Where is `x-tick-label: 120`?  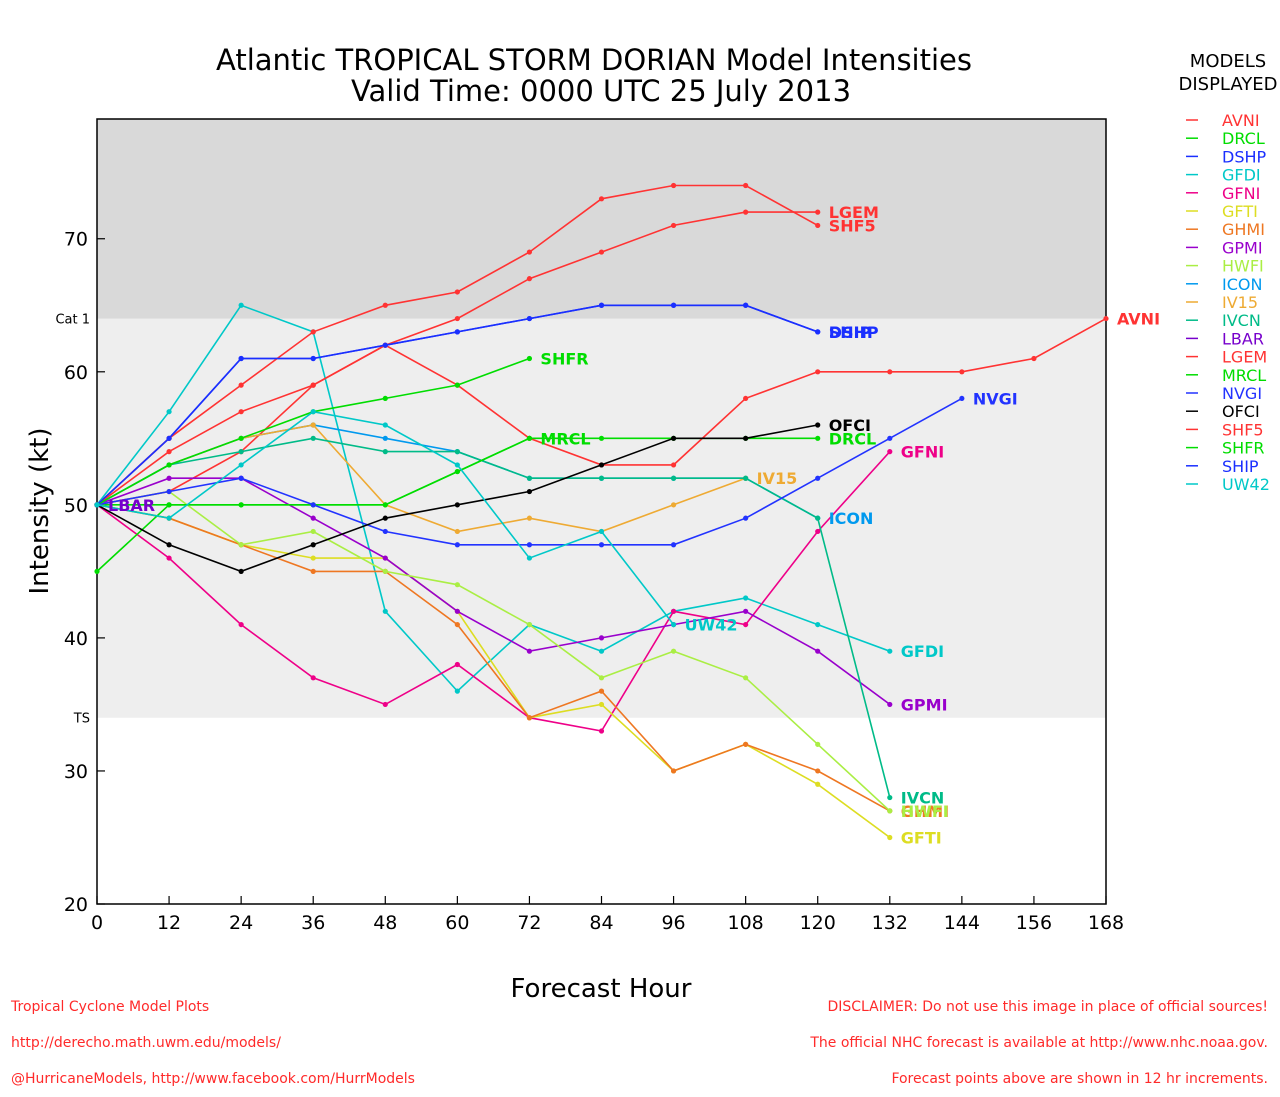
x-tick-label: 120 is located at coordinates (818, 923).